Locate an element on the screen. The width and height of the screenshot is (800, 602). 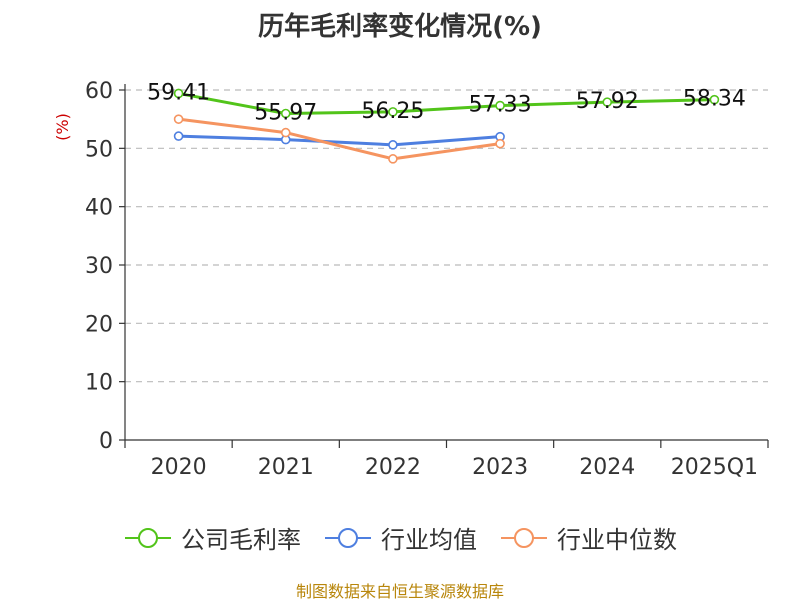
y-tick-label: 20 is located at coordinates (99, 324).